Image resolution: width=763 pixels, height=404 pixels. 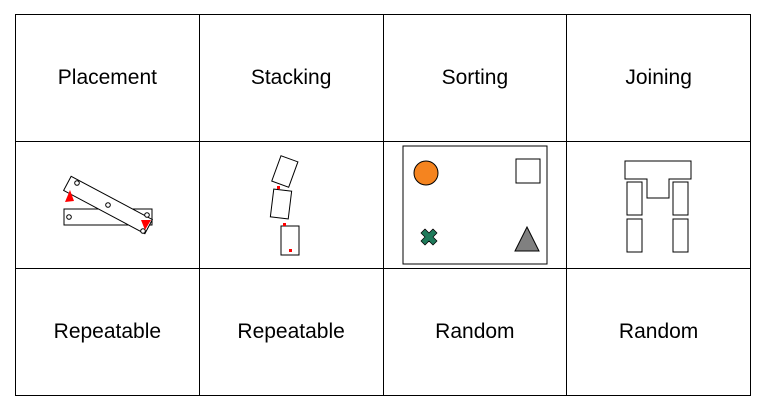 I want to click on placement-diagram-icon, so click(x=108, y=205).